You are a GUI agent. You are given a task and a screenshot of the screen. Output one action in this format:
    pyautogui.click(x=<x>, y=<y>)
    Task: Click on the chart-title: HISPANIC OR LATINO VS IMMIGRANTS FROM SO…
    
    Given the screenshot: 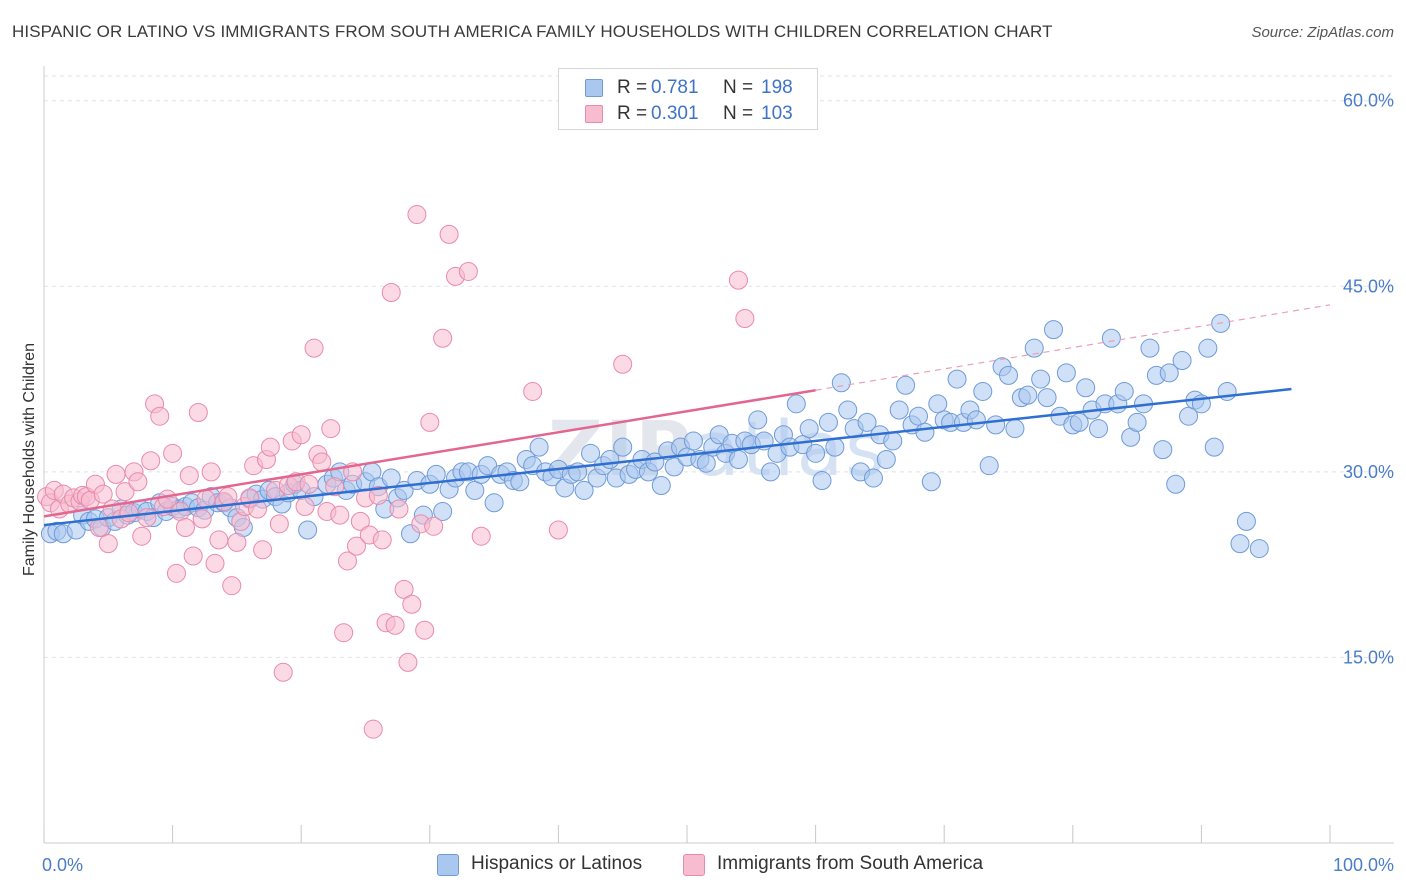 What is the action you would take?
    pyautogui.click(x=532, y=31)
    